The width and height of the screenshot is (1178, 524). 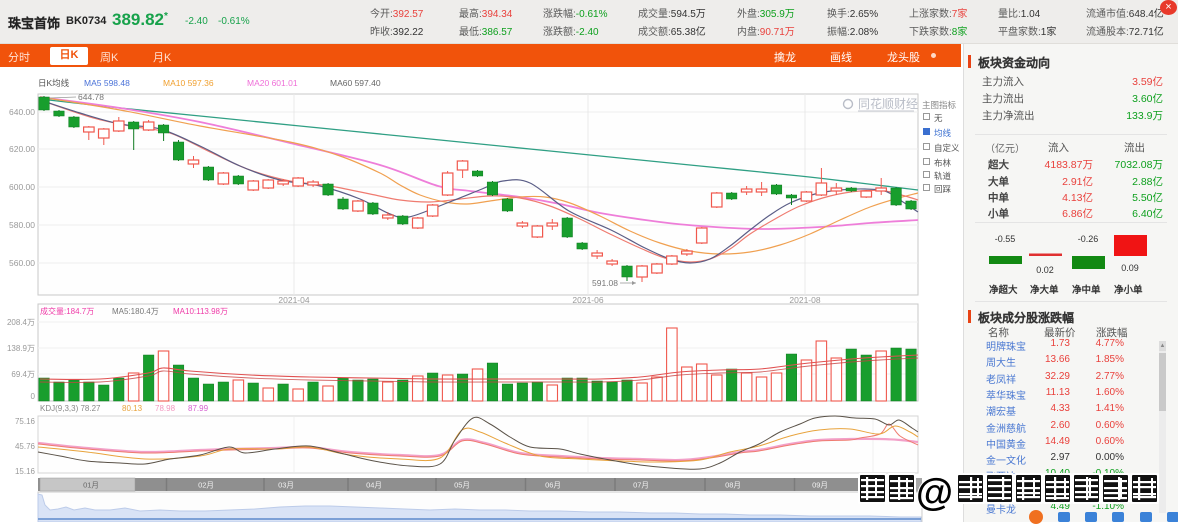 I want to click on svg-text: 87.99, so click(x=198, y=408).